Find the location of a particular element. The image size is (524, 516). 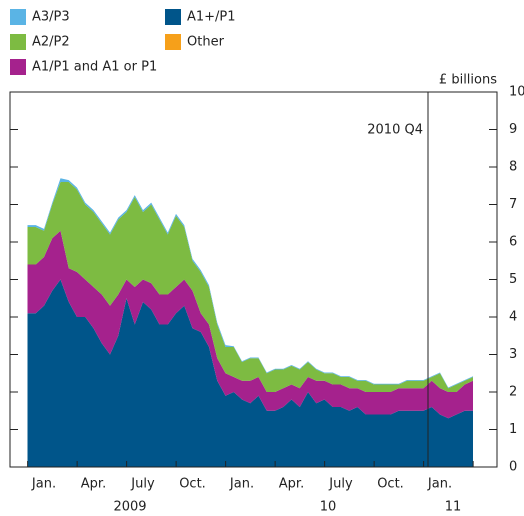

y-tick-label: 2 is located at coordinates (513, 392).